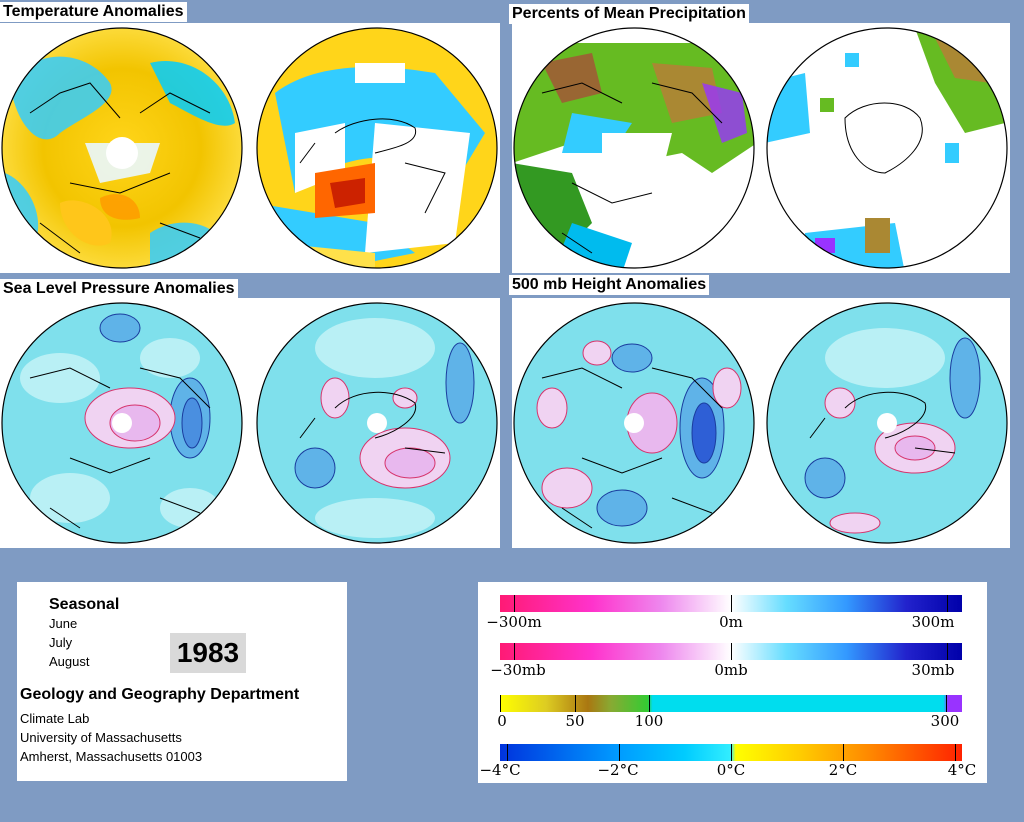 This screenshot has height=822, width=1024. Describe the element at coordinates (731, 770) in the screenshot. I see `temp-label-0: 0°C` at that location.